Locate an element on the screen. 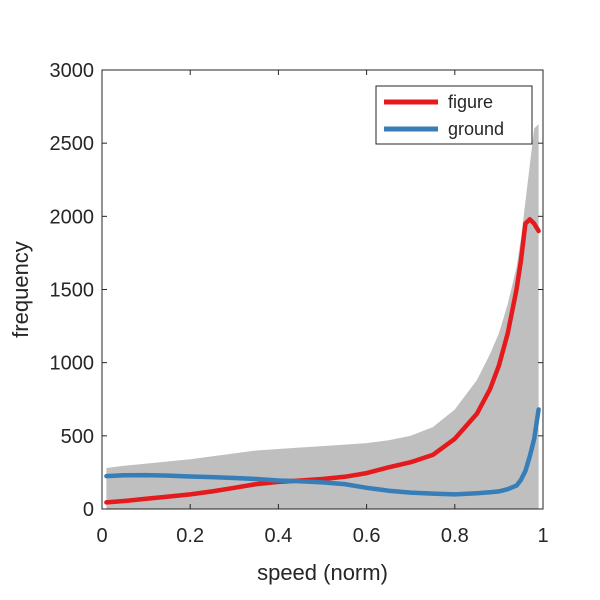  y-tick-label: 1000 is located at coordinates (72, 364).